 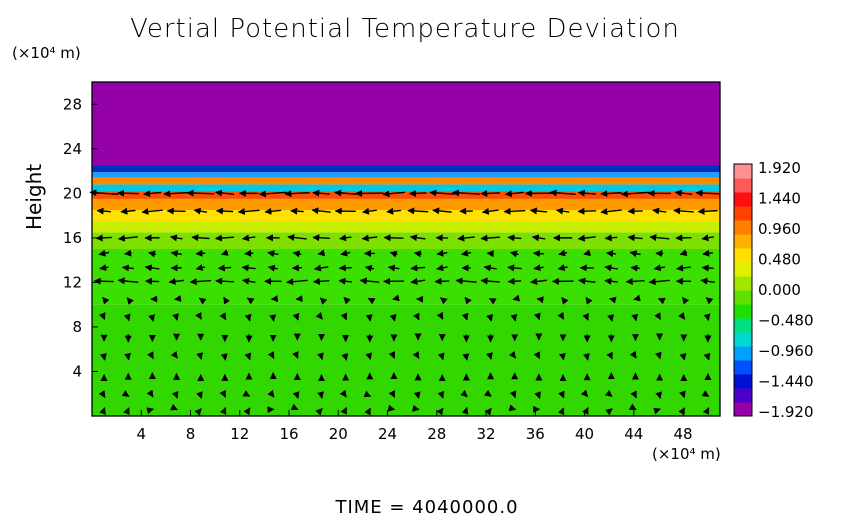 What do you see at coordinates (683, 434) in the screenshot?
I see `x-tick-label: 48` at bounding box center [683, 434].